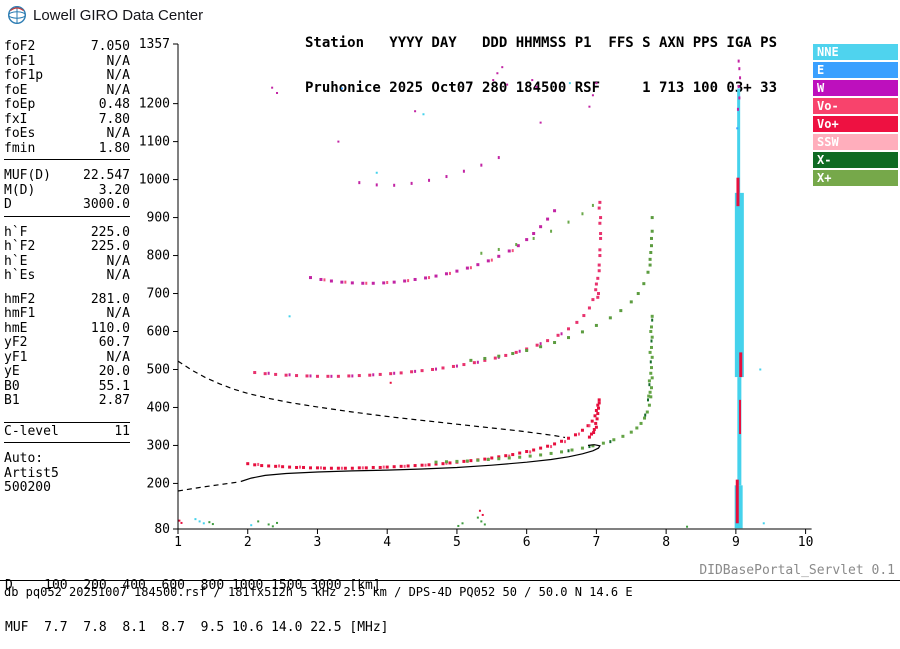 The image size is (900, 649). What do you see at coordinates (158, 445) in the screenshot?
I see `svg-text: 300` at bounding box center [158, 445].